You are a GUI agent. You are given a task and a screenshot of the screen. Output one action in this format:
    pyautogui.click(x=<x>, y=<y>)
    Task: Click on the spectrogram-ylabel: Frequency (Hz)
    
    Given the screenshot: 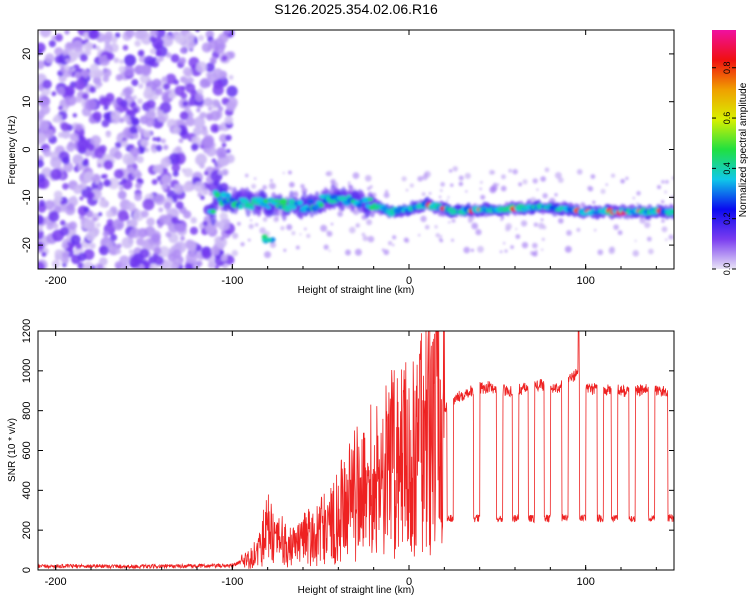 What is the action you would take?
    pyautogui.click(x=12, y=150)
    